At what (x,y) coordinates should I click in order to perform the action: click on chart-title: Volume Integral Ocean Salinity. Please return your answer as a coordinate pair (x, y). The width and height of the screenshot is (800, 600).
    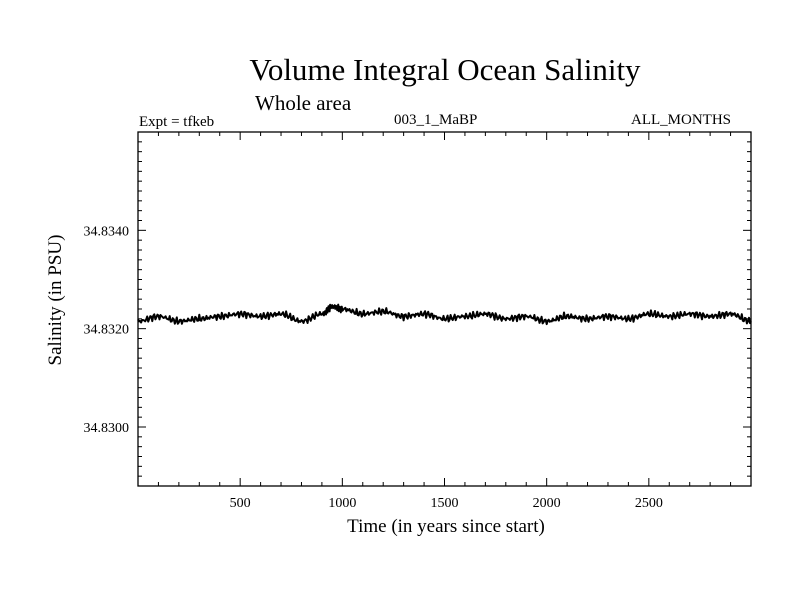
    Looking at the image, I should click on (445, 69).